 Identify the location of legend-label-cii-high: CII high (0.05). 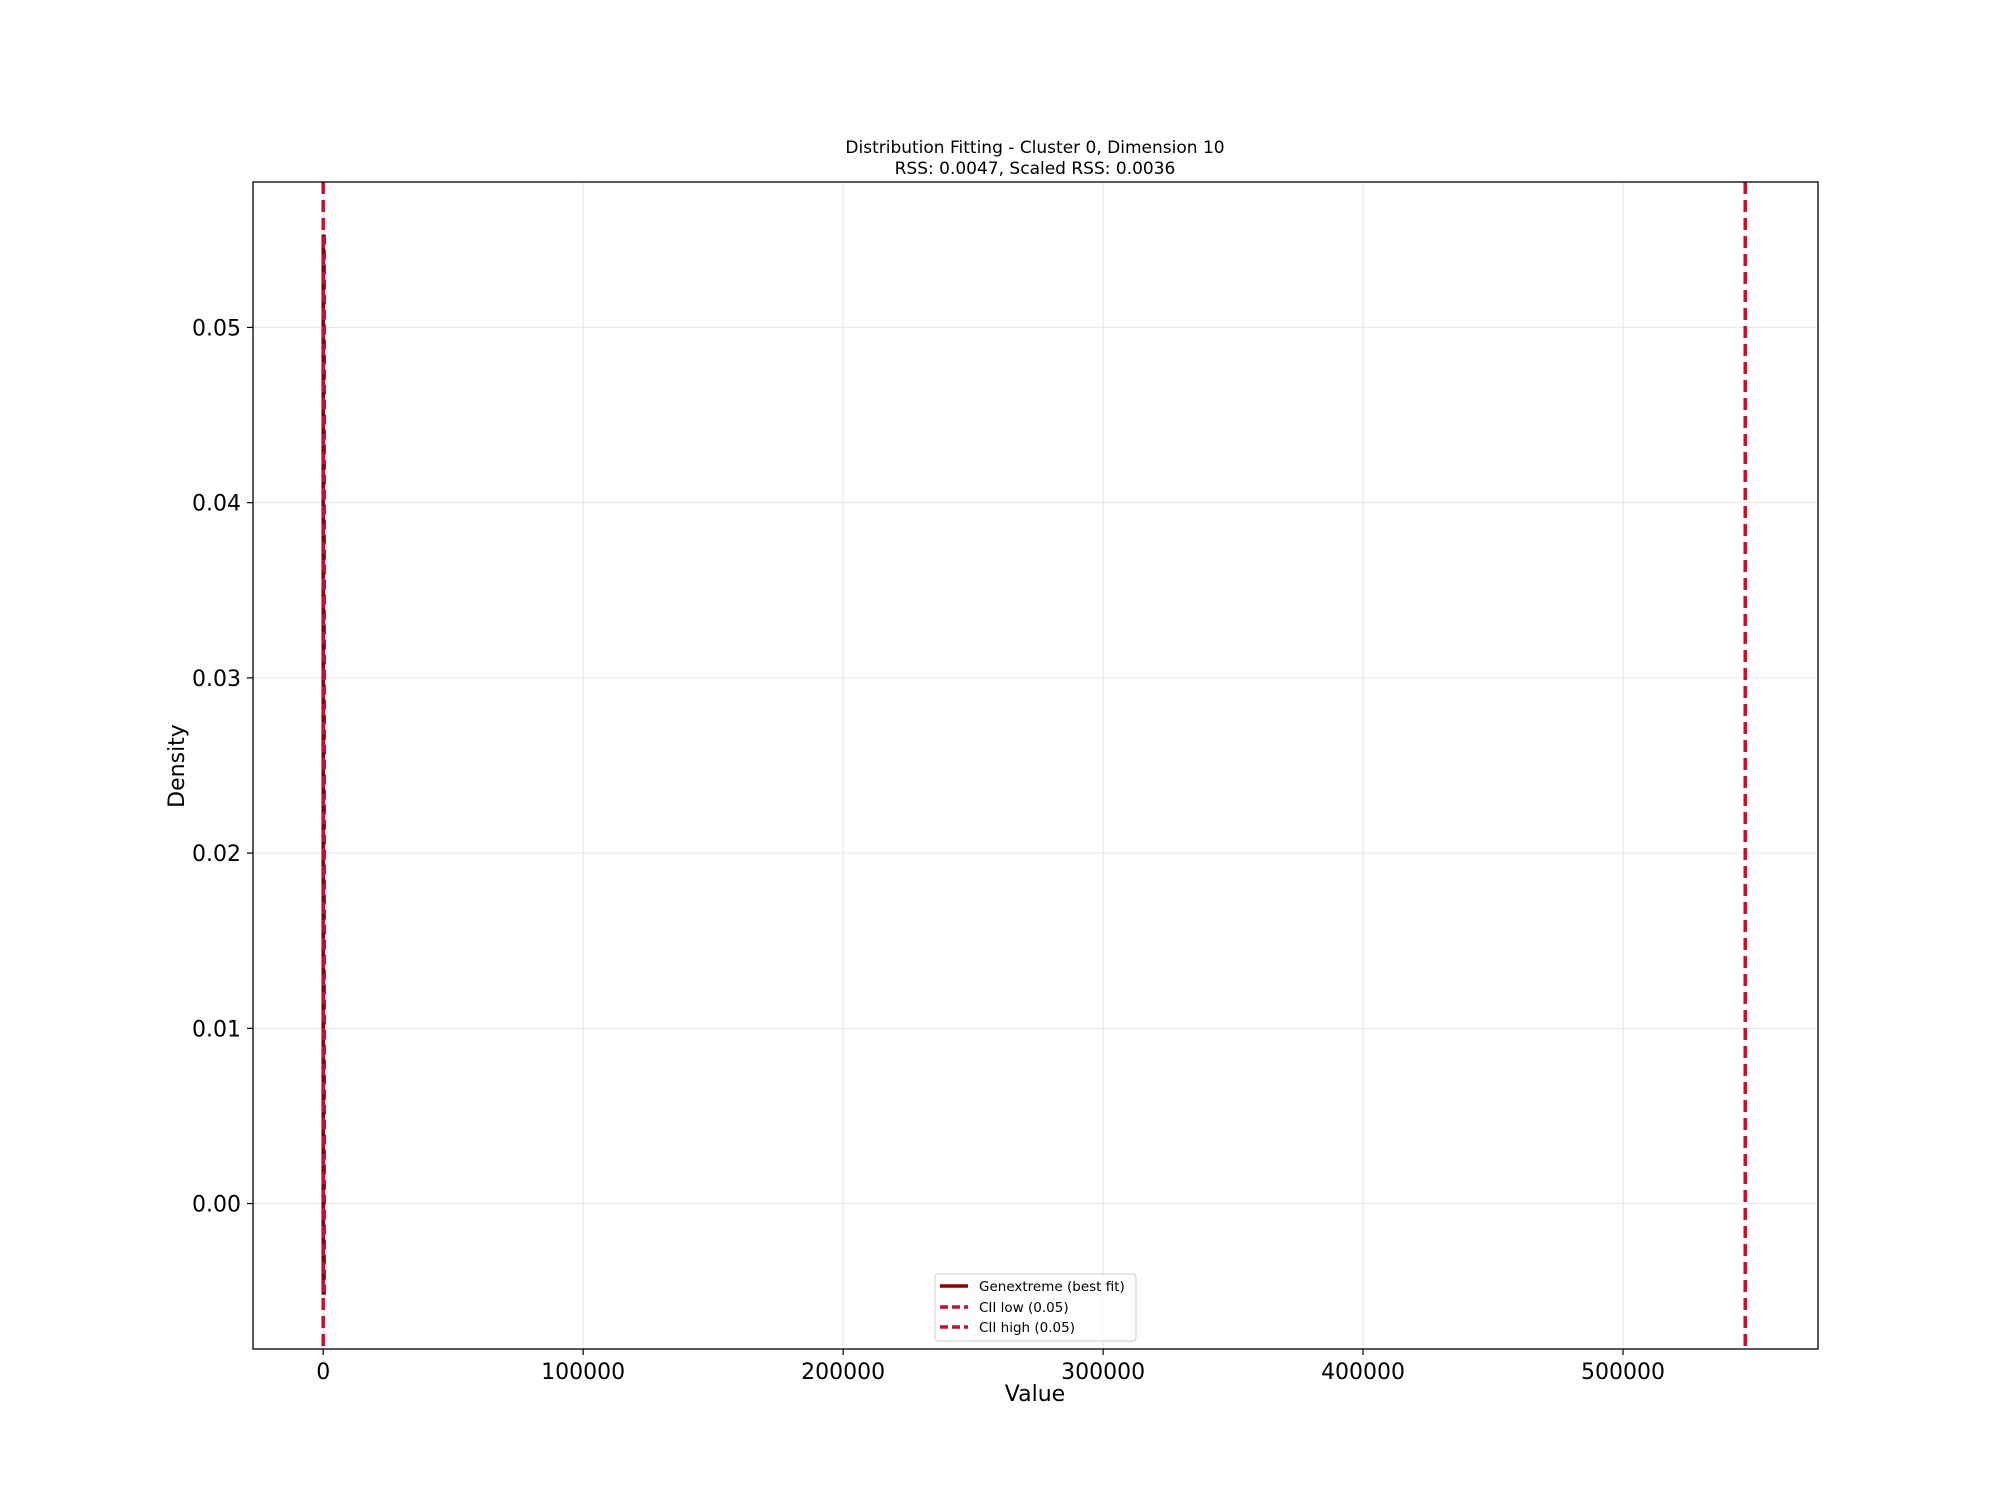
(1027, 1328).